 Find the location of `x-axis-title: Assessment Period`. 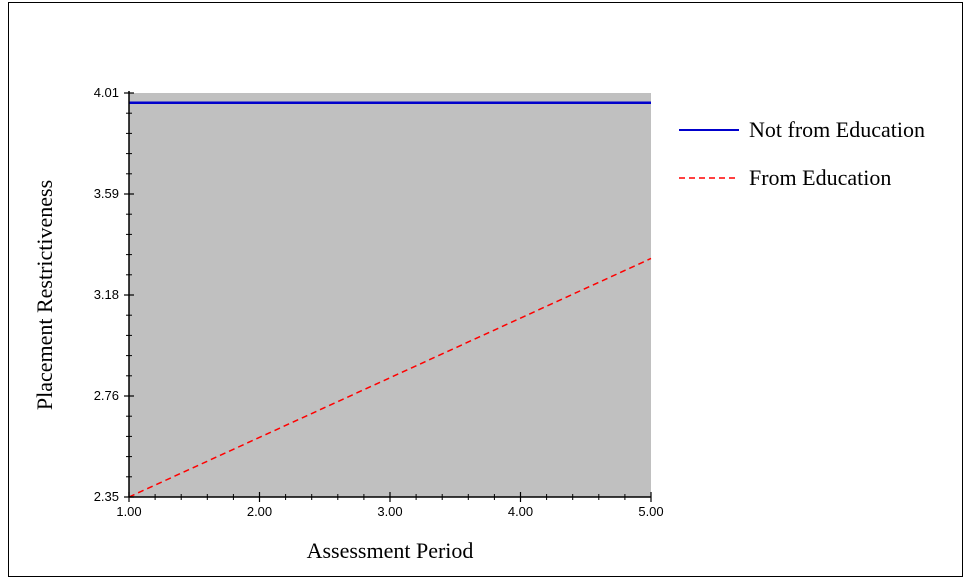

x-axis-title: Assessment Period is located at coordinates (390, 550).